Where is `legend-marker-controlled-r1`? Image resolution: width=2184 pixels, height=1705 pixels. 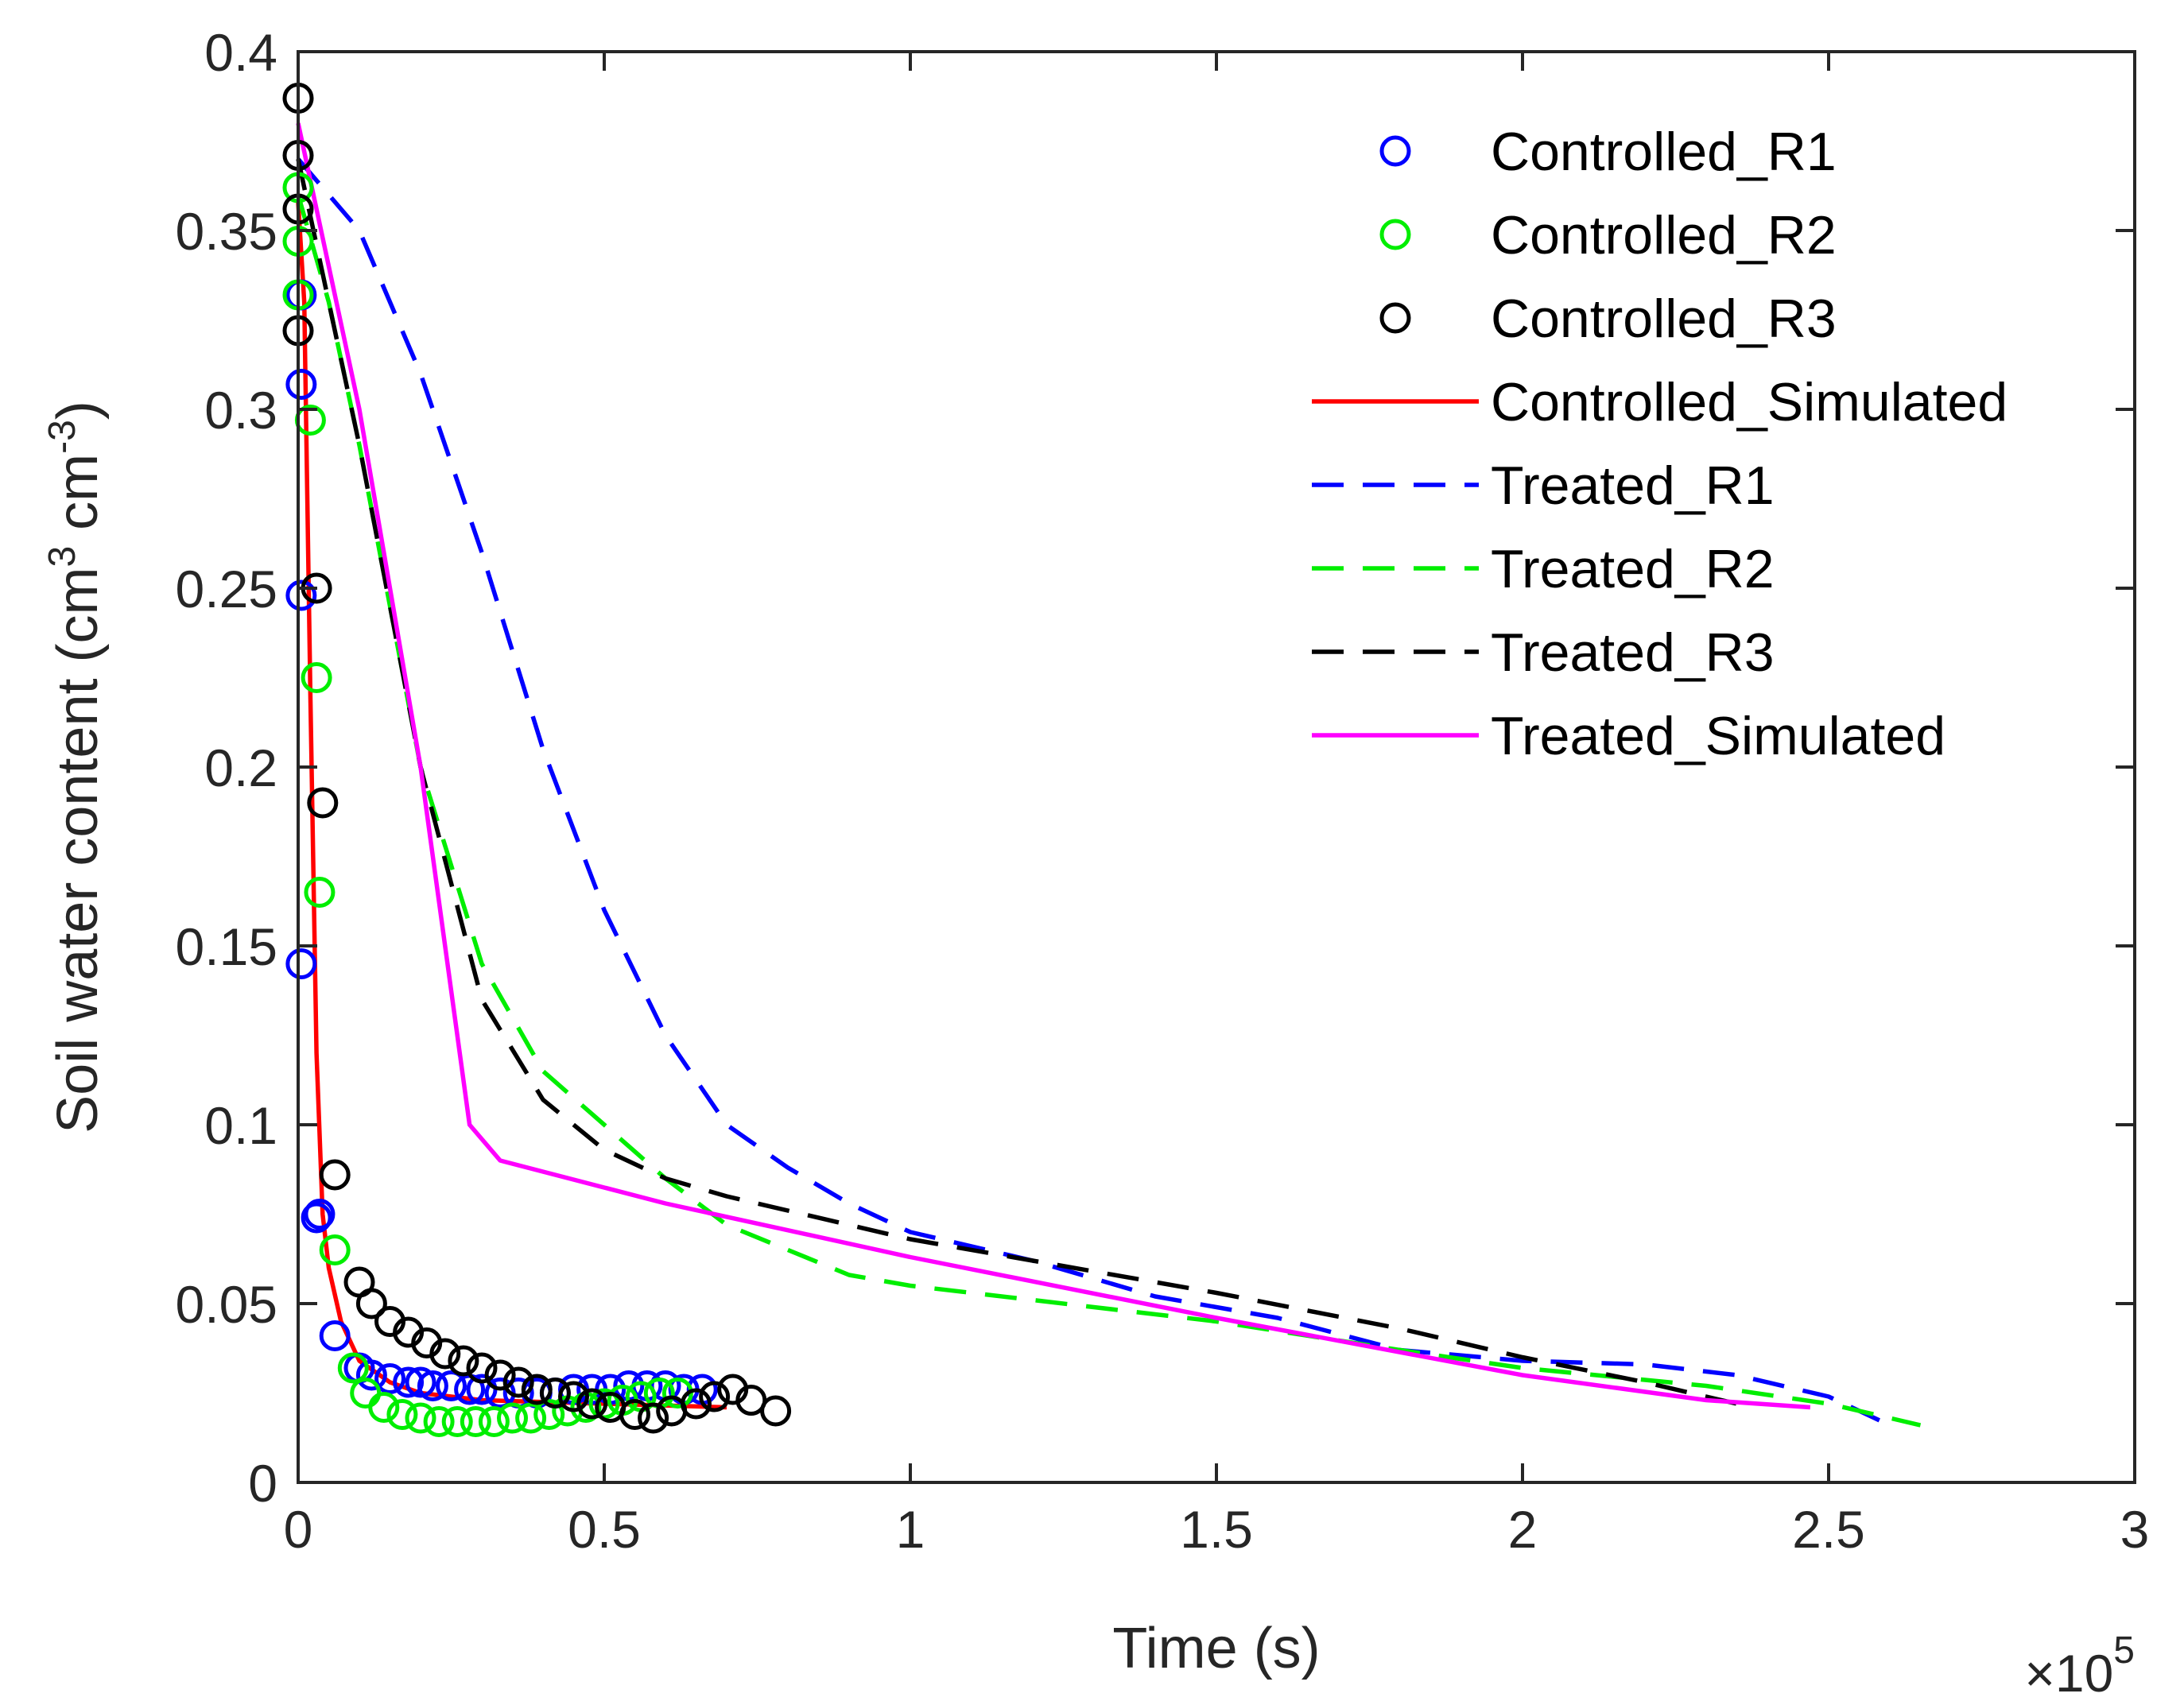 legend-marker-controlled-r1 is located at coordinates (1395, 151).